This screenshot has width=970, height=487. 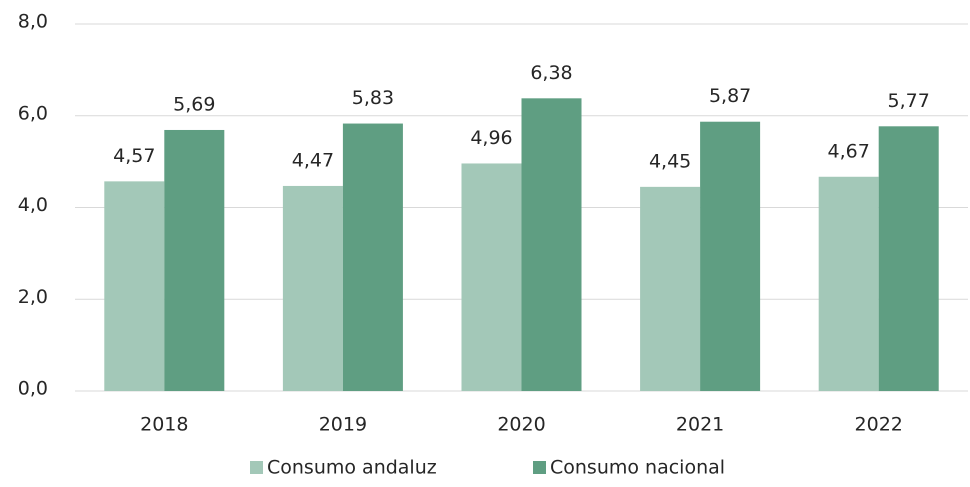 I want to click on x-tick-label: 2022, so click(x=879, y=425).